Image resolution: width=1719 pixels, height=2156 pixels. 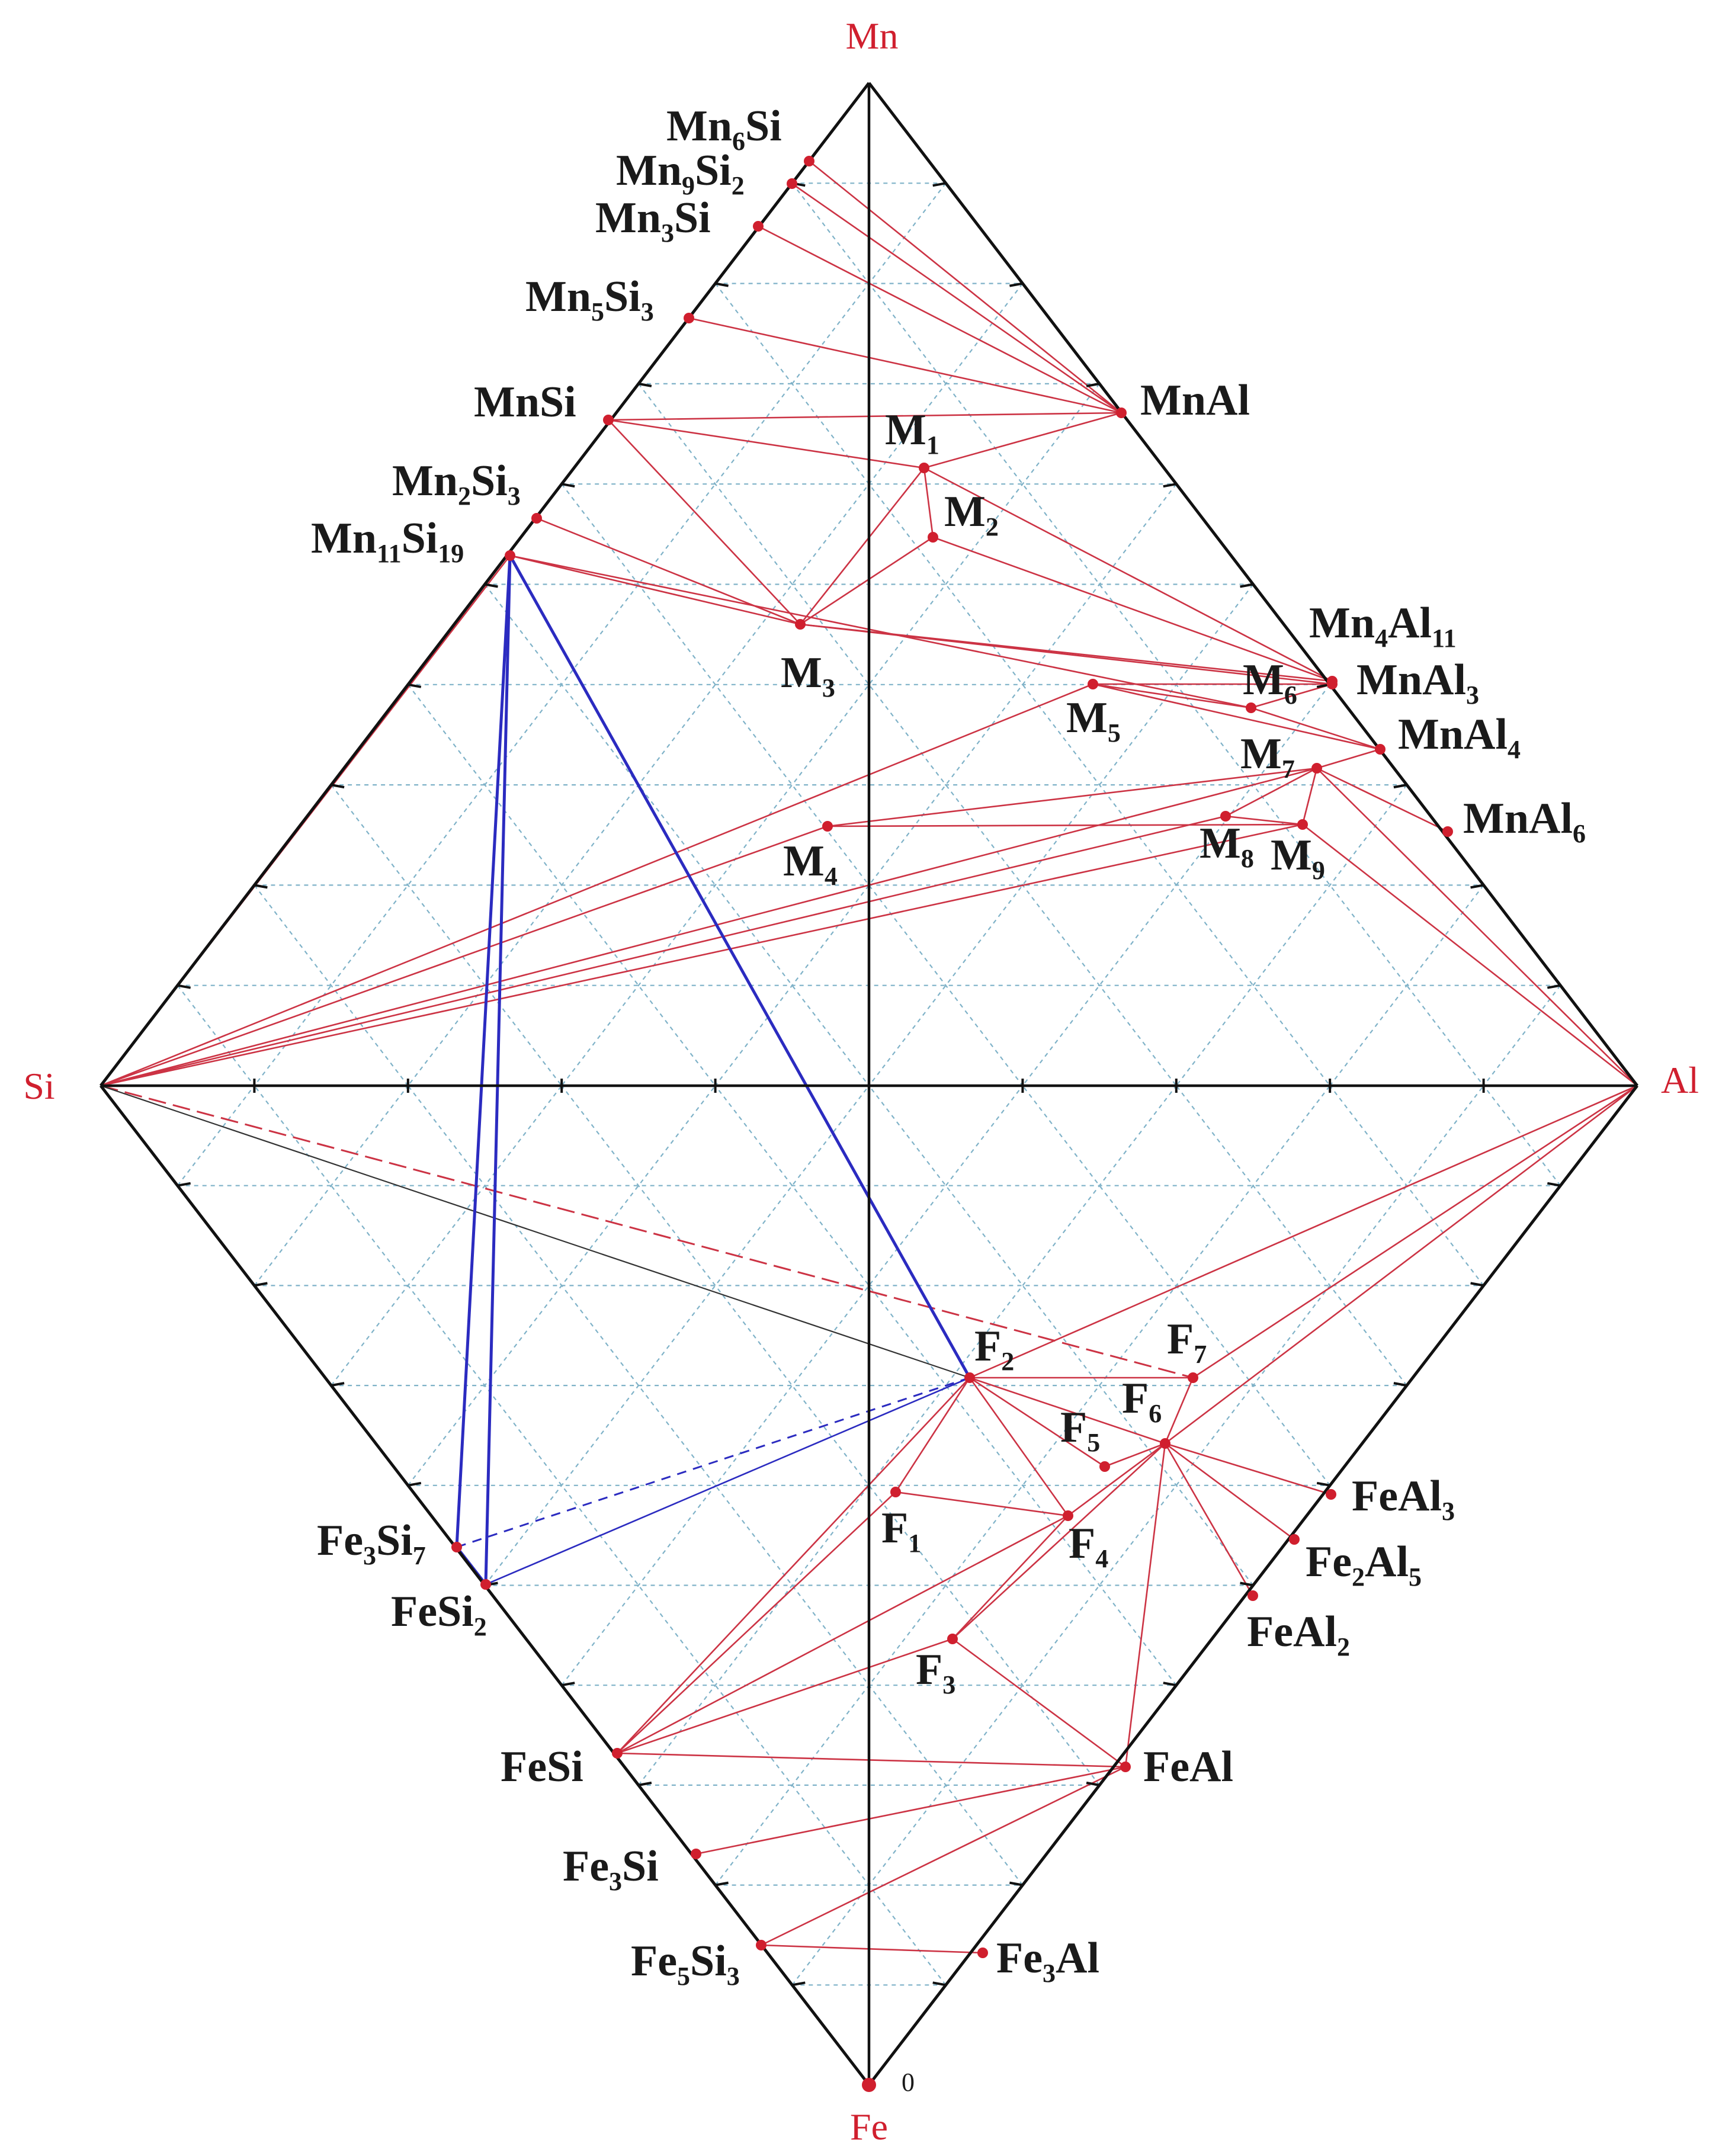 I want to click on phase-point-f5, so click(x=1104, y=1466).